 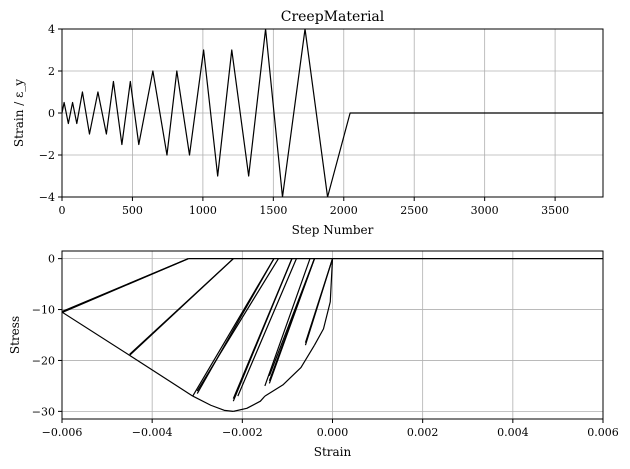 I want to click on x-axis-label: Strain, so click(x=333, y=452).